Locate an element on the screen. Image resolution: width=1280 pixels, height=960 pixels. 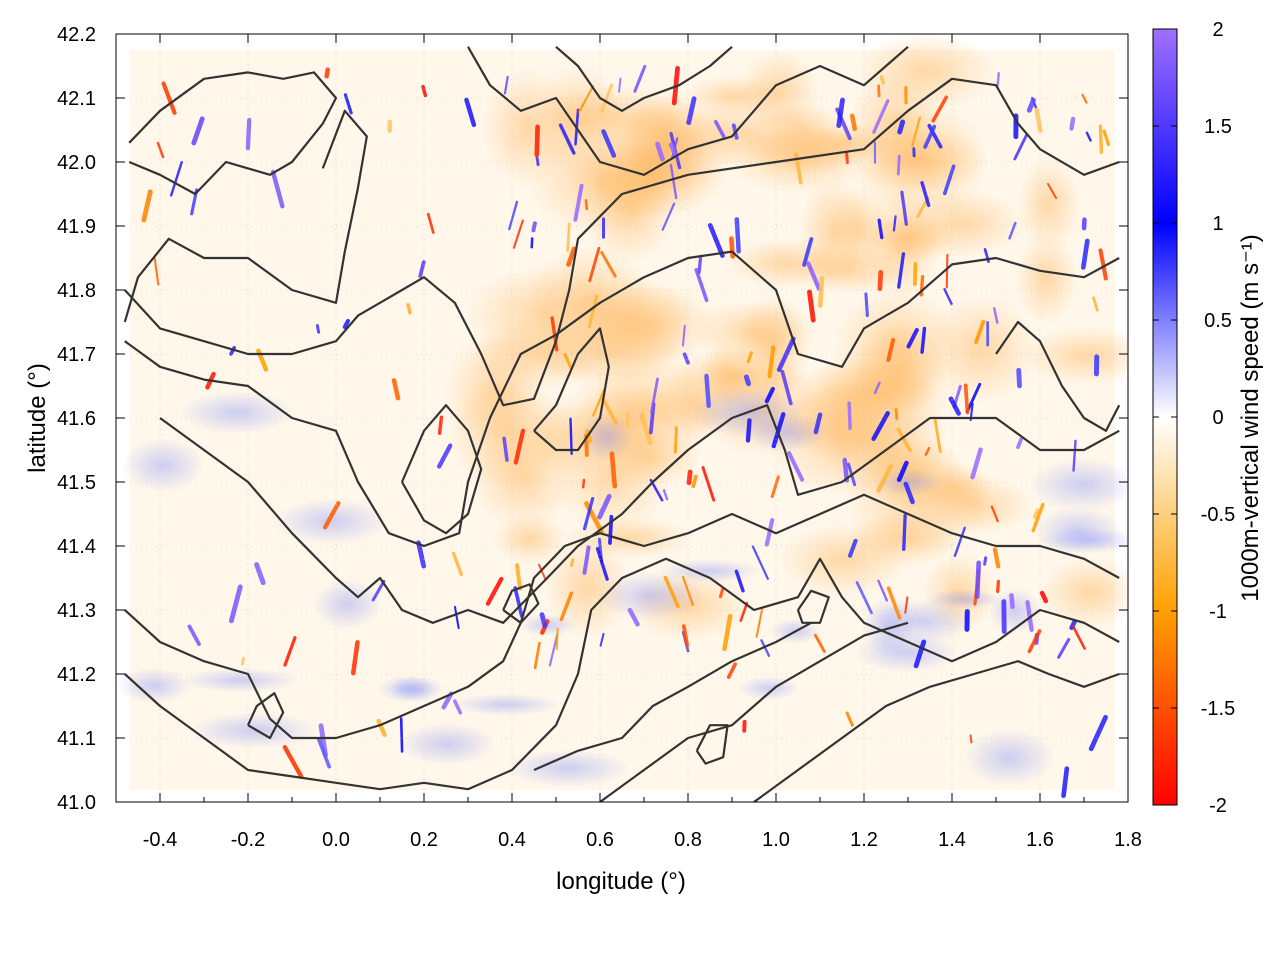
x-tick-label: 1.2 is located at coordinates (864, 840).